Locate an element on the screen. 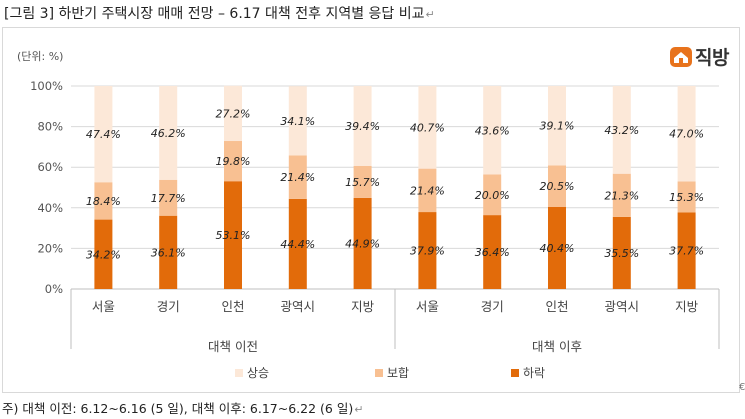 The height and width of the screenshot is (419, 745). data-label: 18.4% is located at coordinates (103, 201).